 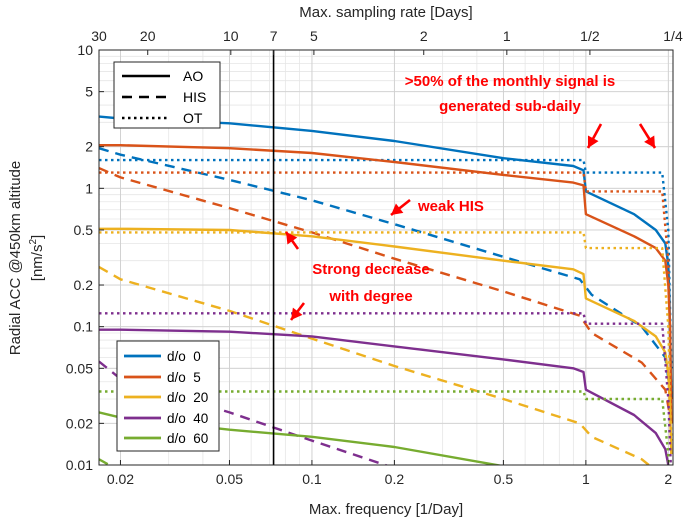 What do you see at coordinates (590, 36) in the screenshot?
I see `top-tick-label: 1/2` at bounding box center [590, 36].